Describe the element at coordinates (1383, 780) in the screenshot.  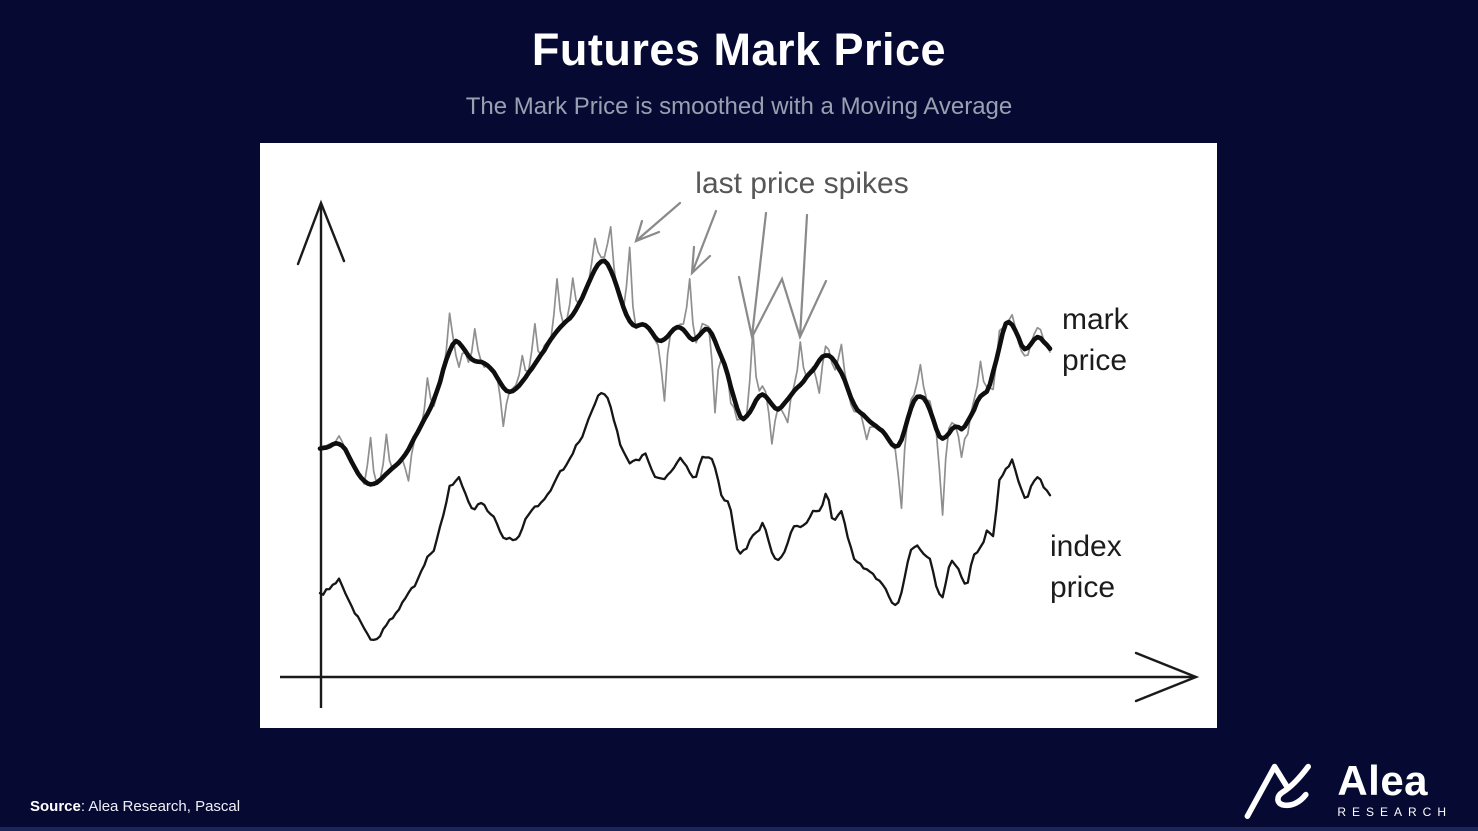
I see `logo-name: Alea` at that location.